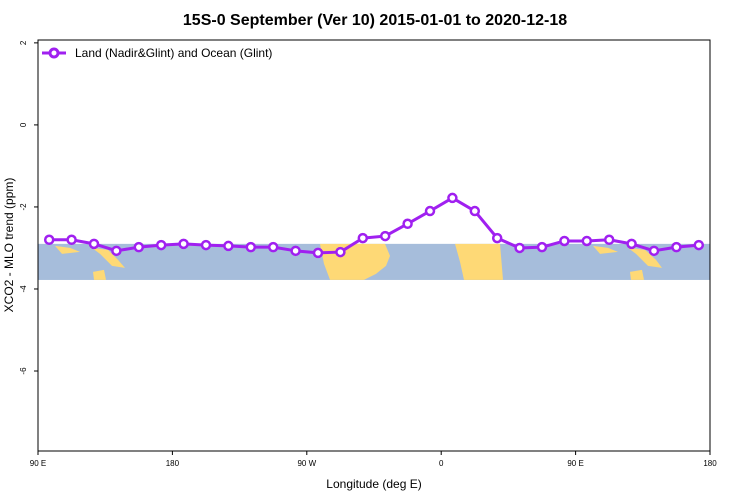  What do you see at coordinates (23, 124) in the screenshot?
I see `y-tick-label: 0` at bounding box center [23, 124].